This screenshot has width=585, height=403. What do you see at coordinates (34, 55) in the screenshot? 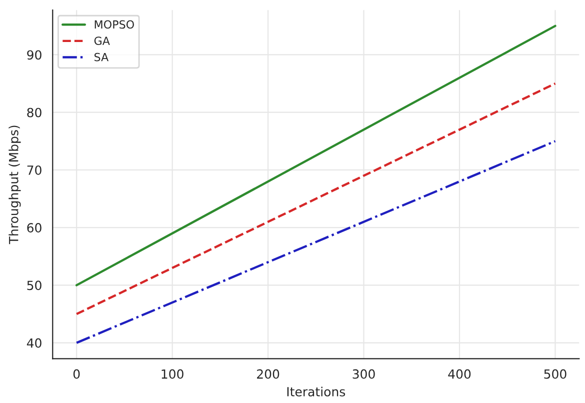
I see `y-tick-label: 90` at bounding box center [34, 55].